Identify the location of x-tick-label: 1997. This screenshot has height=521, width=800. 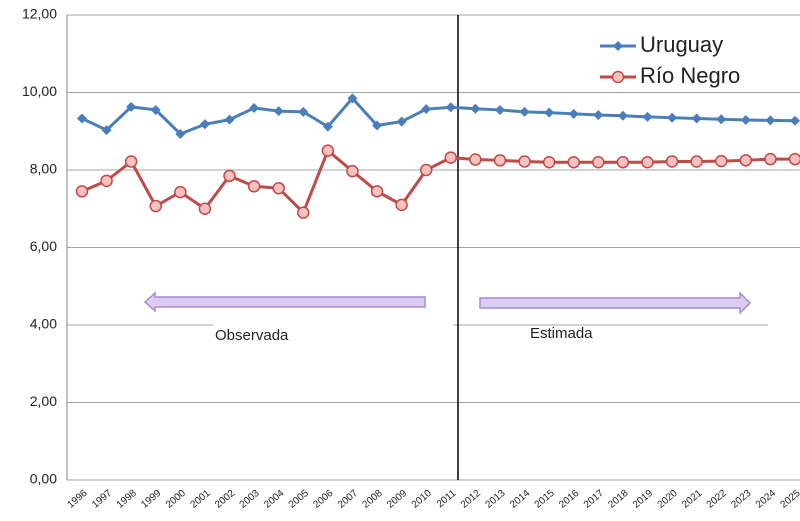
(102, 499).